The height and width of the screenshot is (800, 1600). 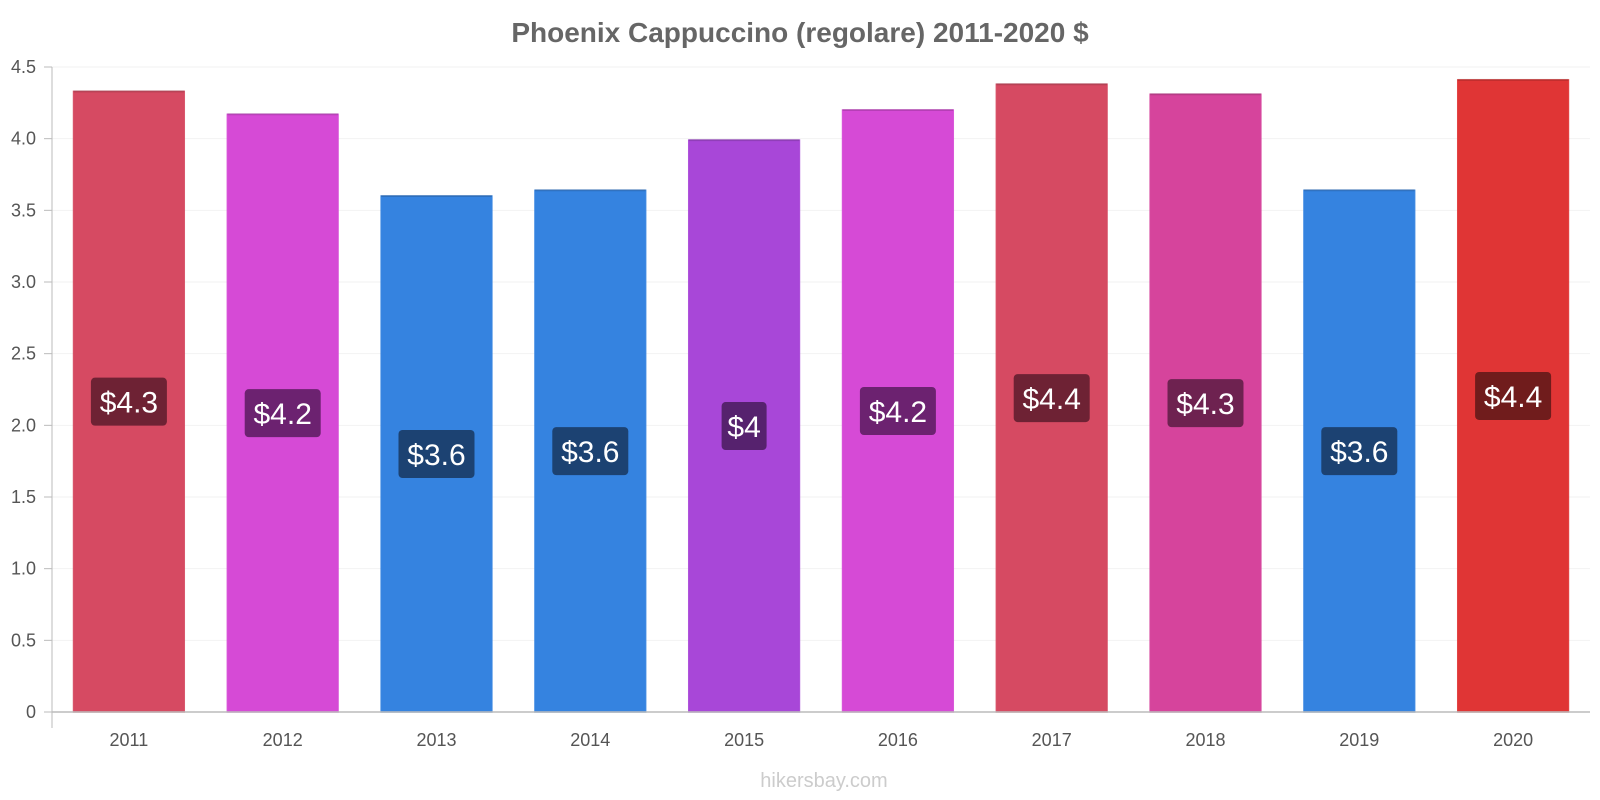 I want to click on x-tick-label: 2018, so click(x=1205, y=740).